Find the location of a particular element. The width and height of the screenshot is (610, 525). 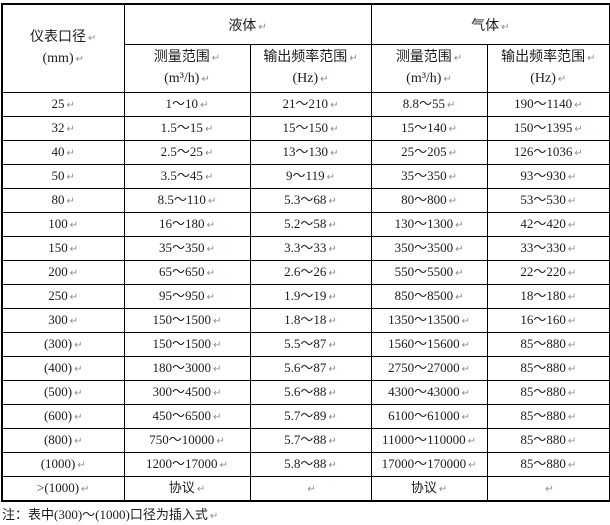

table-cell: 5.7～88 ↵ is located at coordinates (310, 440).